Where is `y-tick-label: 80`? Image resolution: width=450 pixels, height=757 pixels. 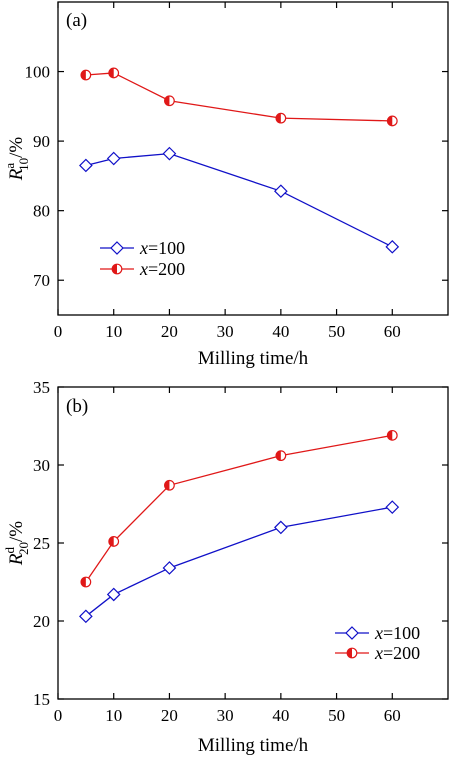
y-tick-label: 80 is located at coordinates (41, 211).